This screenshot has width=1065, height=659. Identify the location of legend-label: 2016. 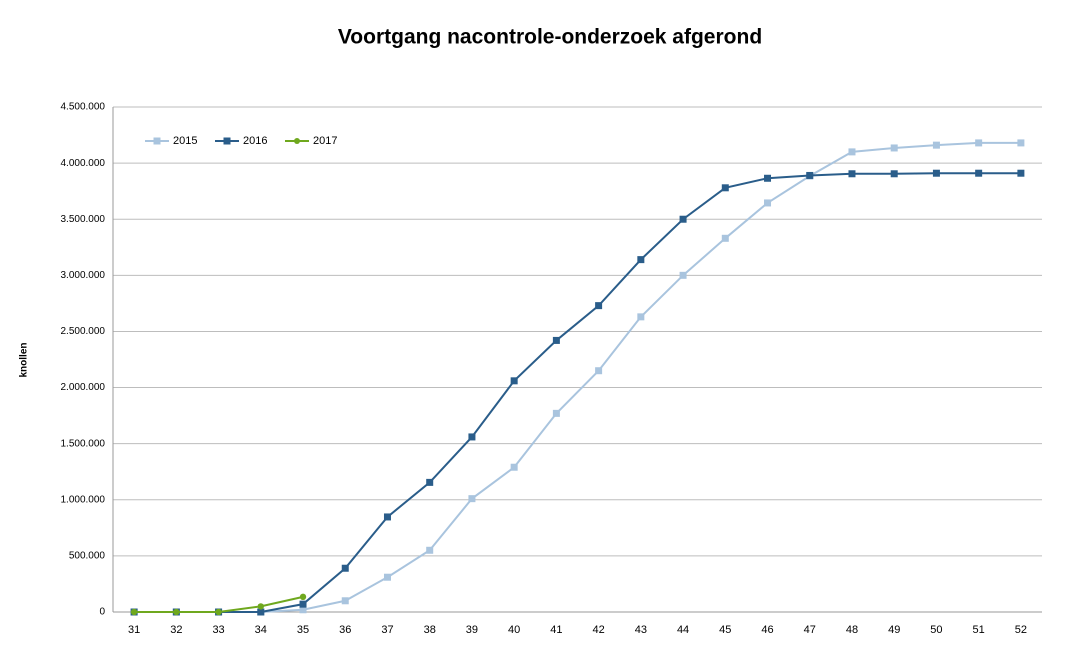
(255, 141).